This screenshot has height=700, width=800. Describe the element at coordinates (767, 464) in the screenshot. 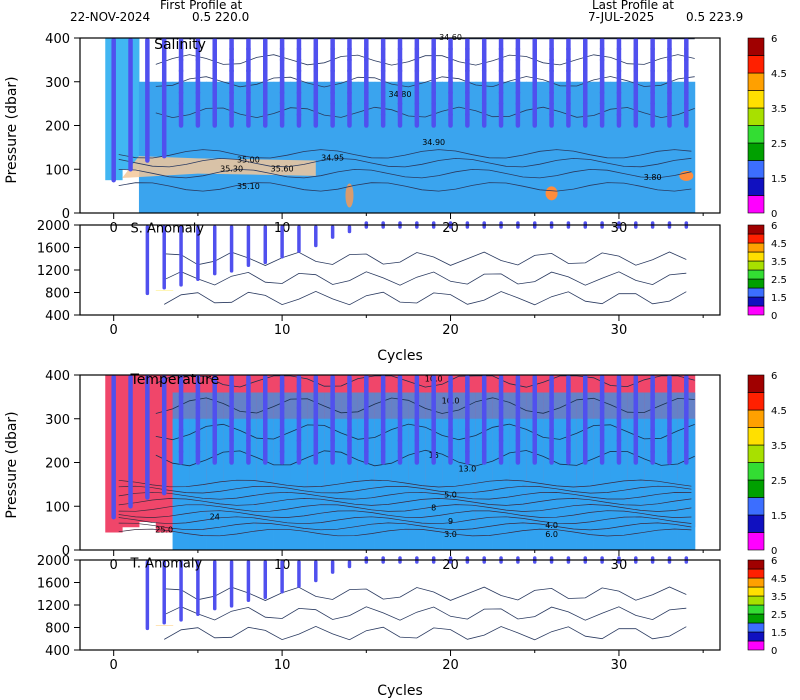

I see `temperature-colorbar: 6 4.5 3.5 2.5 1.5 0` at that location.